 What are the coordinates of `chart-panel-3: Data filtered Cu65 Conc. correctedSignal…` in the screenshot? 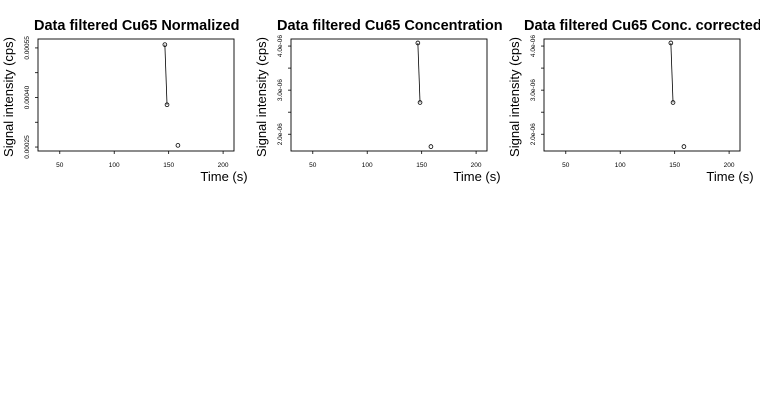 It's located at (633, 101).